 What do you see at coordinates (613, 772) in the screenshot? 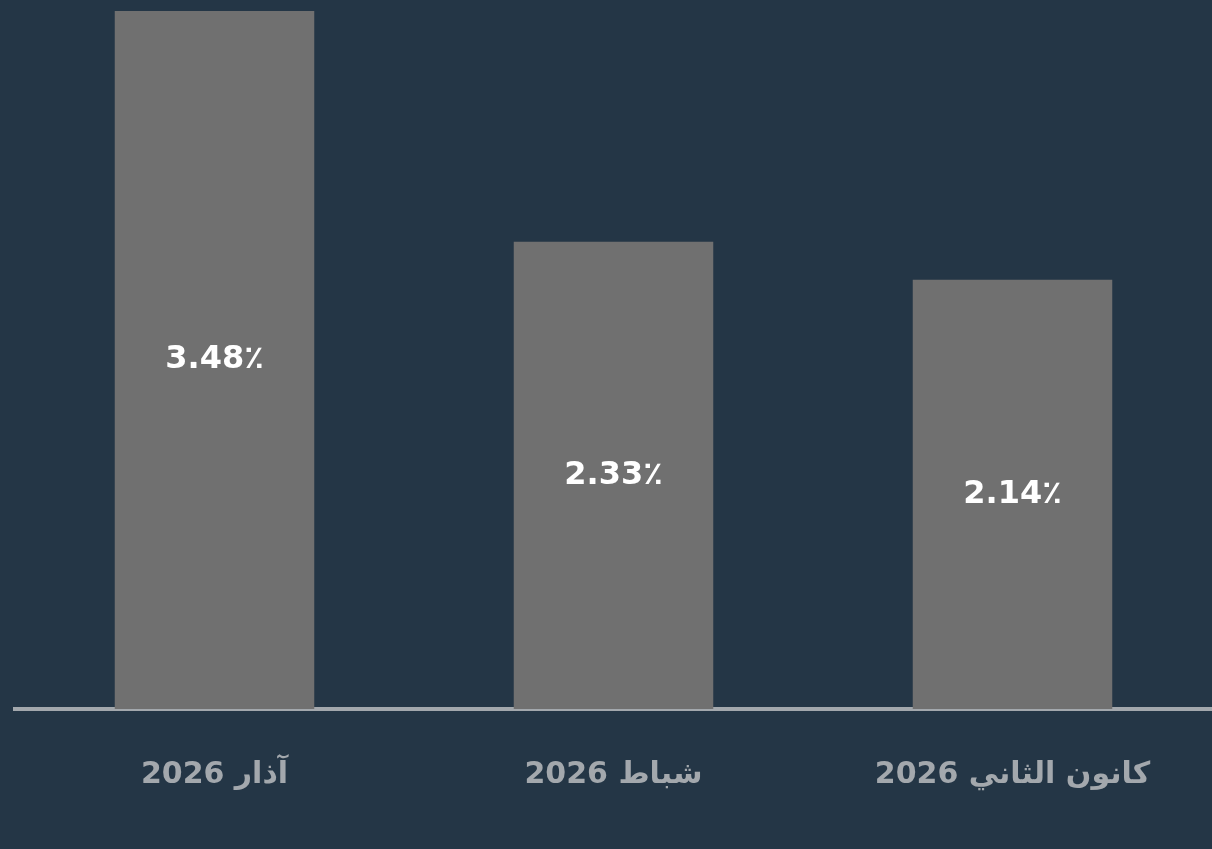
I see `x-tick-label: شباط 2026` at bounding box center [613, 772].